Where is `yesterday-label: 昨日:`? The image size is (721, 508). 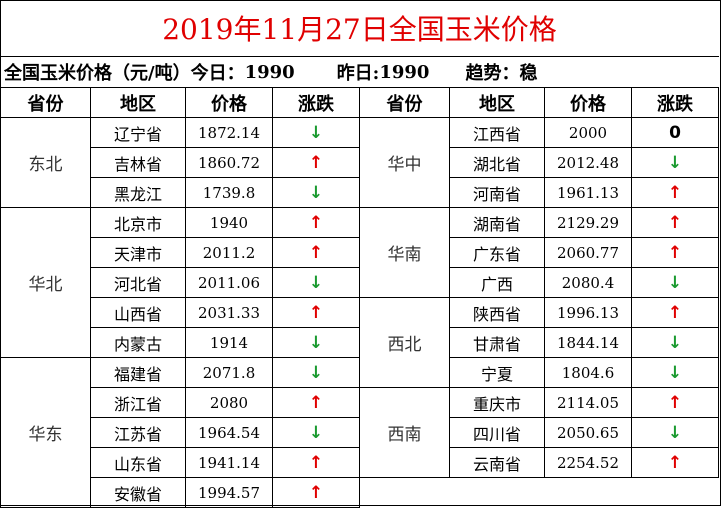 yesterday-label: 昨日: is located at coordinates (358, 73).